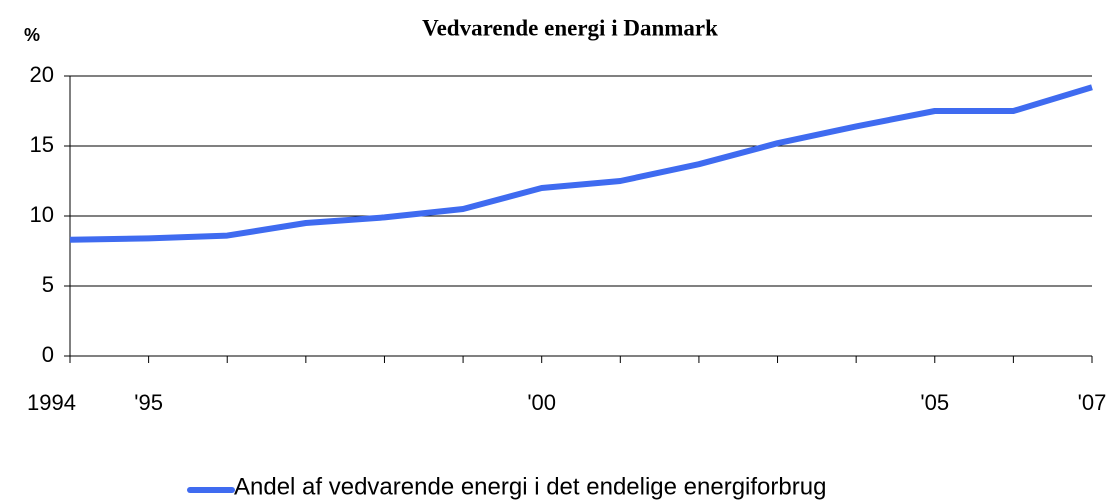  What do you see at coordinates (934, 402) in the screenshot?
I see `x-tick-label: '05` at bounding box center [934, 402].